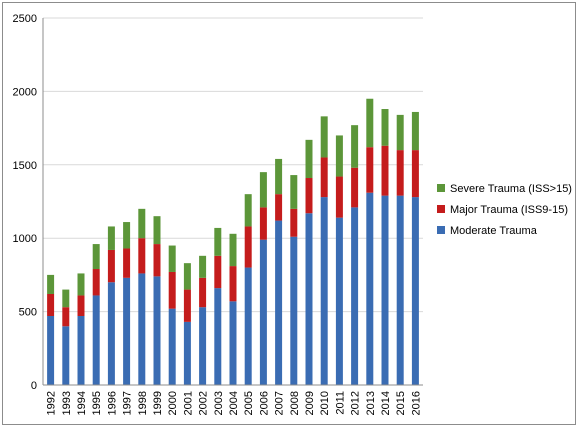 The width and height of the screenshot is (580, 429). What do you see at coordinates (509, 210) in the screenshot?
I see `legend-label: Major Trauma (ISS9-15)` at bounding box center [509, 210].